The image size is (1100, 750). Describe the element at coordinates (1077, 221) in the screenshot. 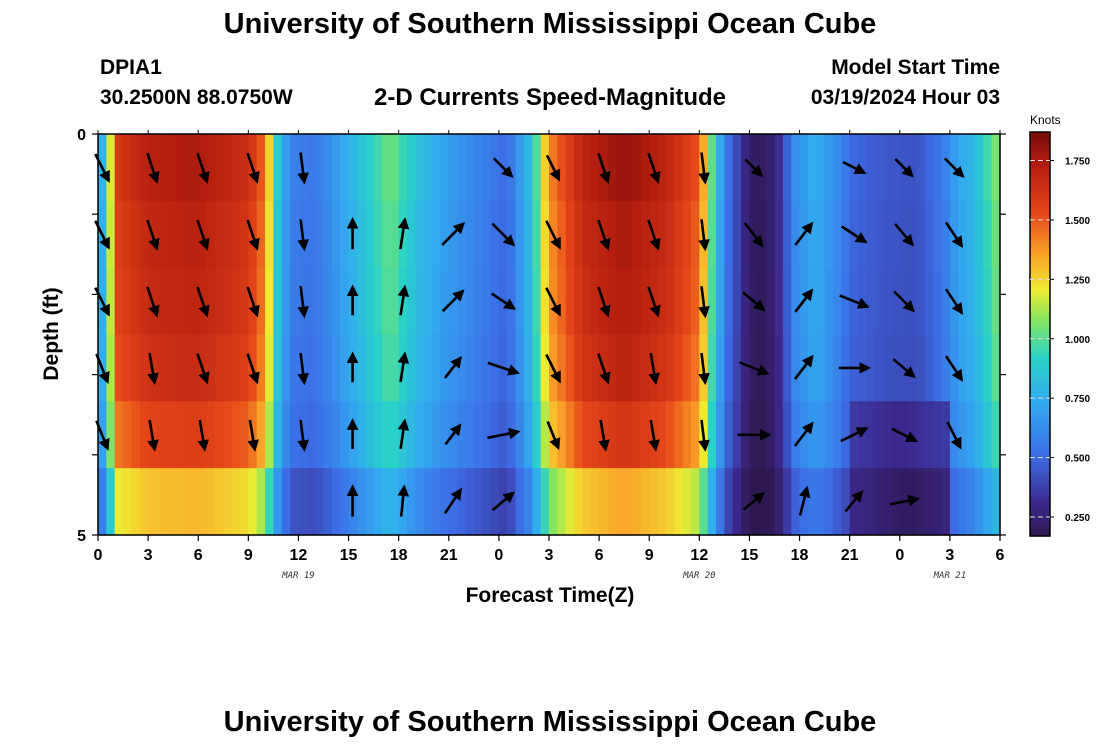

I see `colorbar-tick-label: 1.500` at that location.